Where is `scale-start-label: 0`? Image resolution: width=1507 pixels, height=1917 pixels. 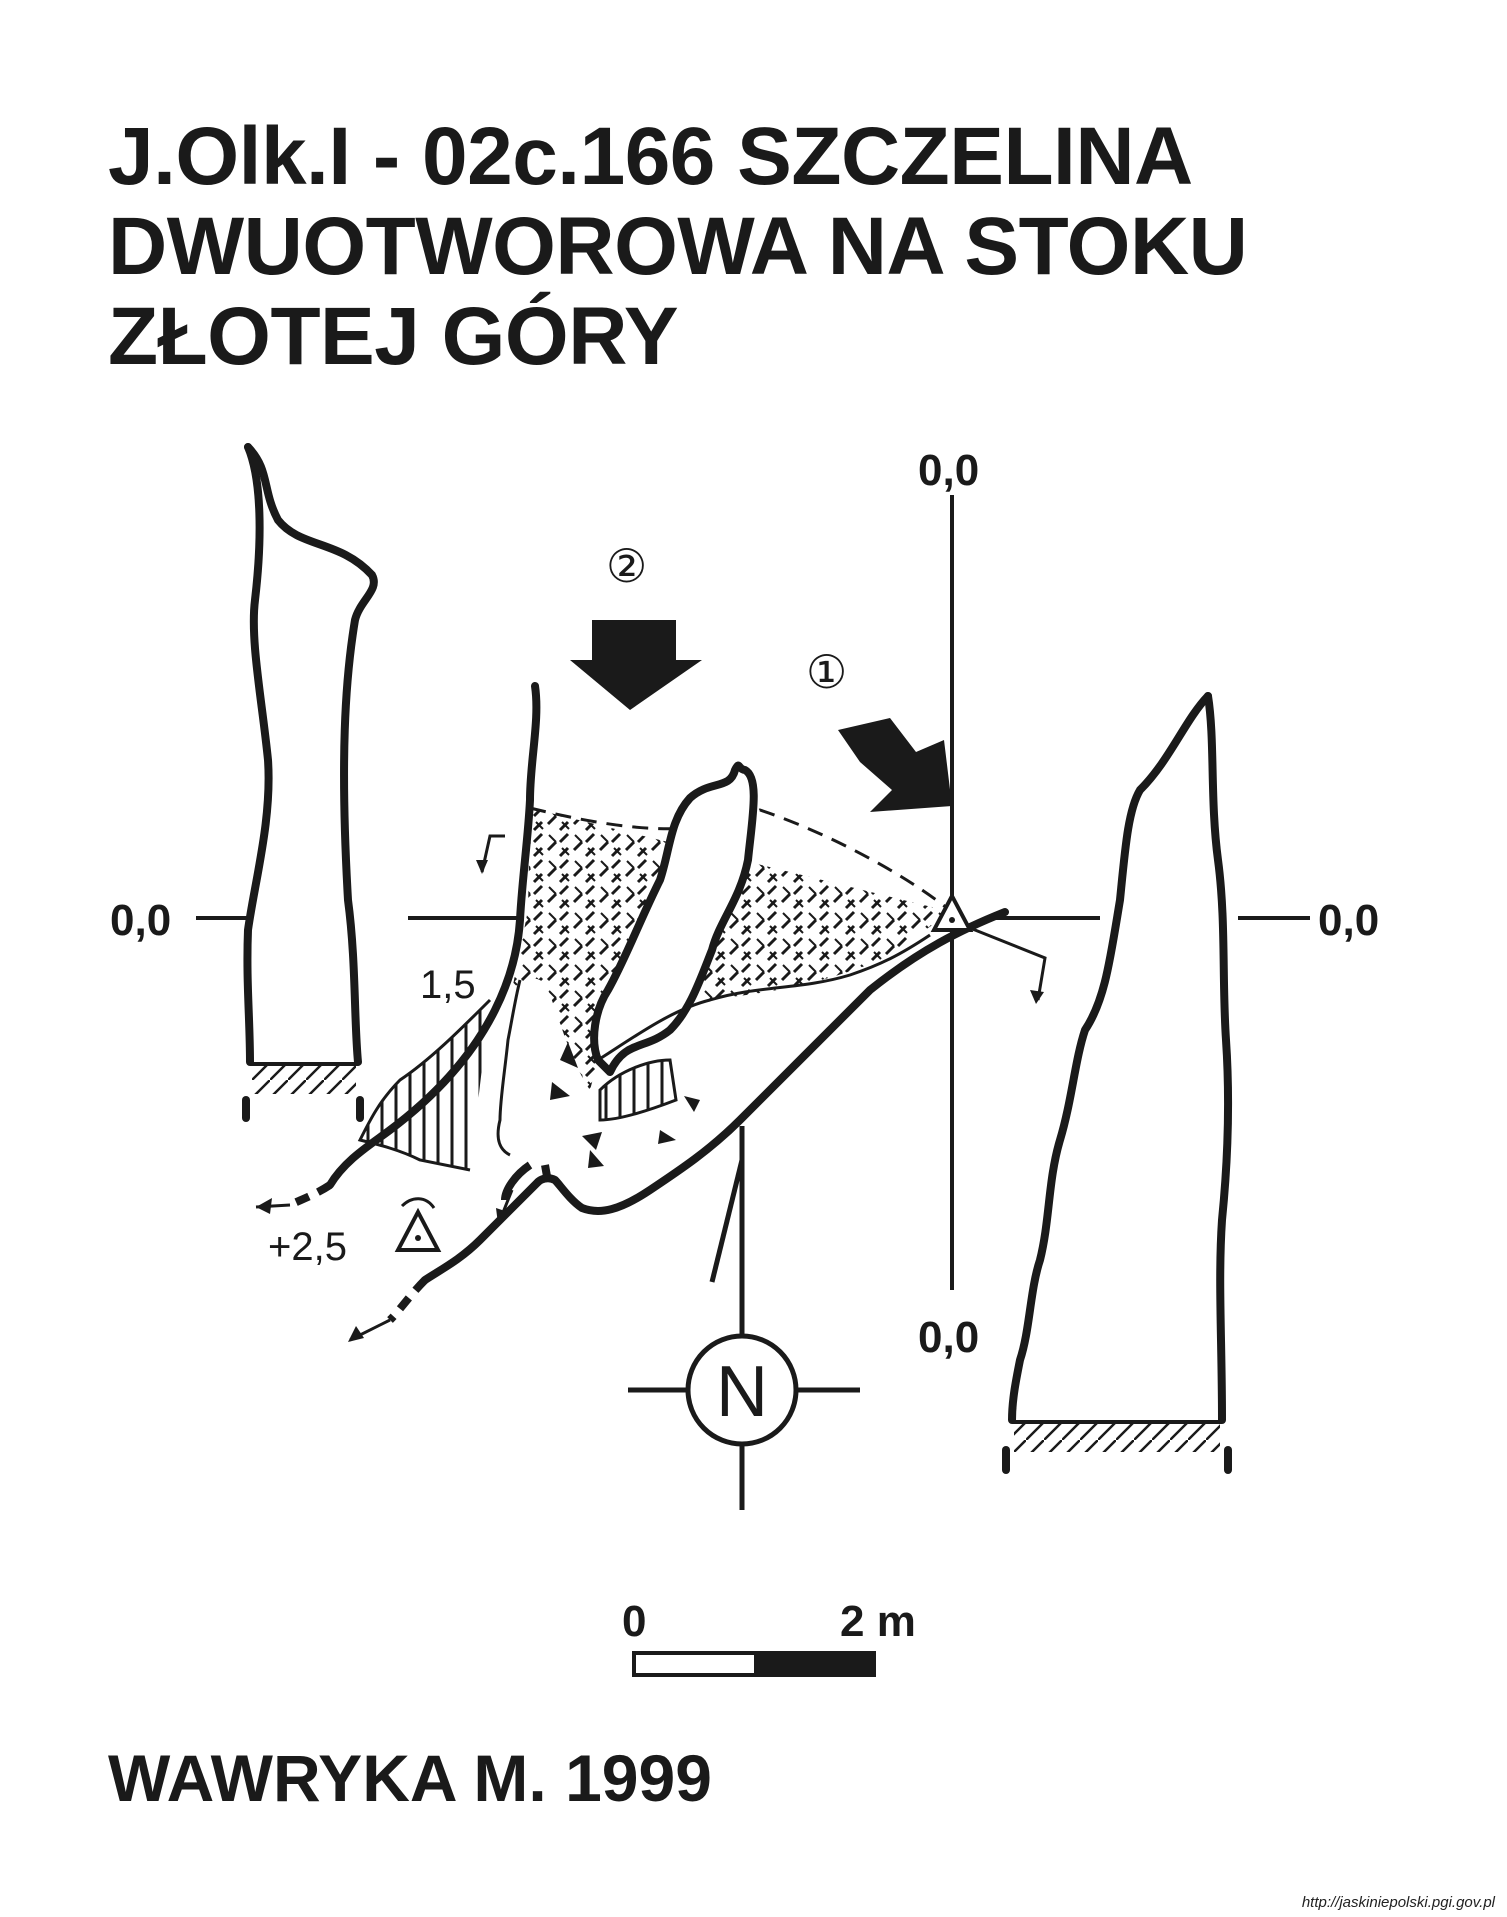 scale-start-label: 0 is located at coordinates (634, 1621).